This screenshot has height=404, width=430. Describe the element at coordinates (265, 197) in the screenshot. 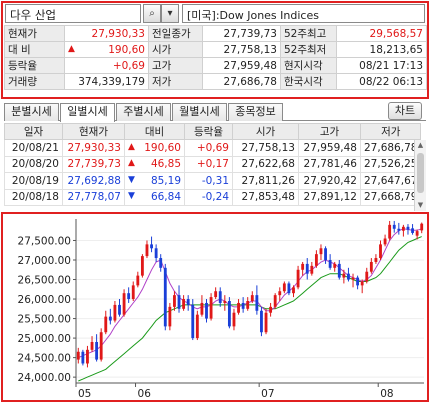

I see `cell-open: 27,853,48` at that location.